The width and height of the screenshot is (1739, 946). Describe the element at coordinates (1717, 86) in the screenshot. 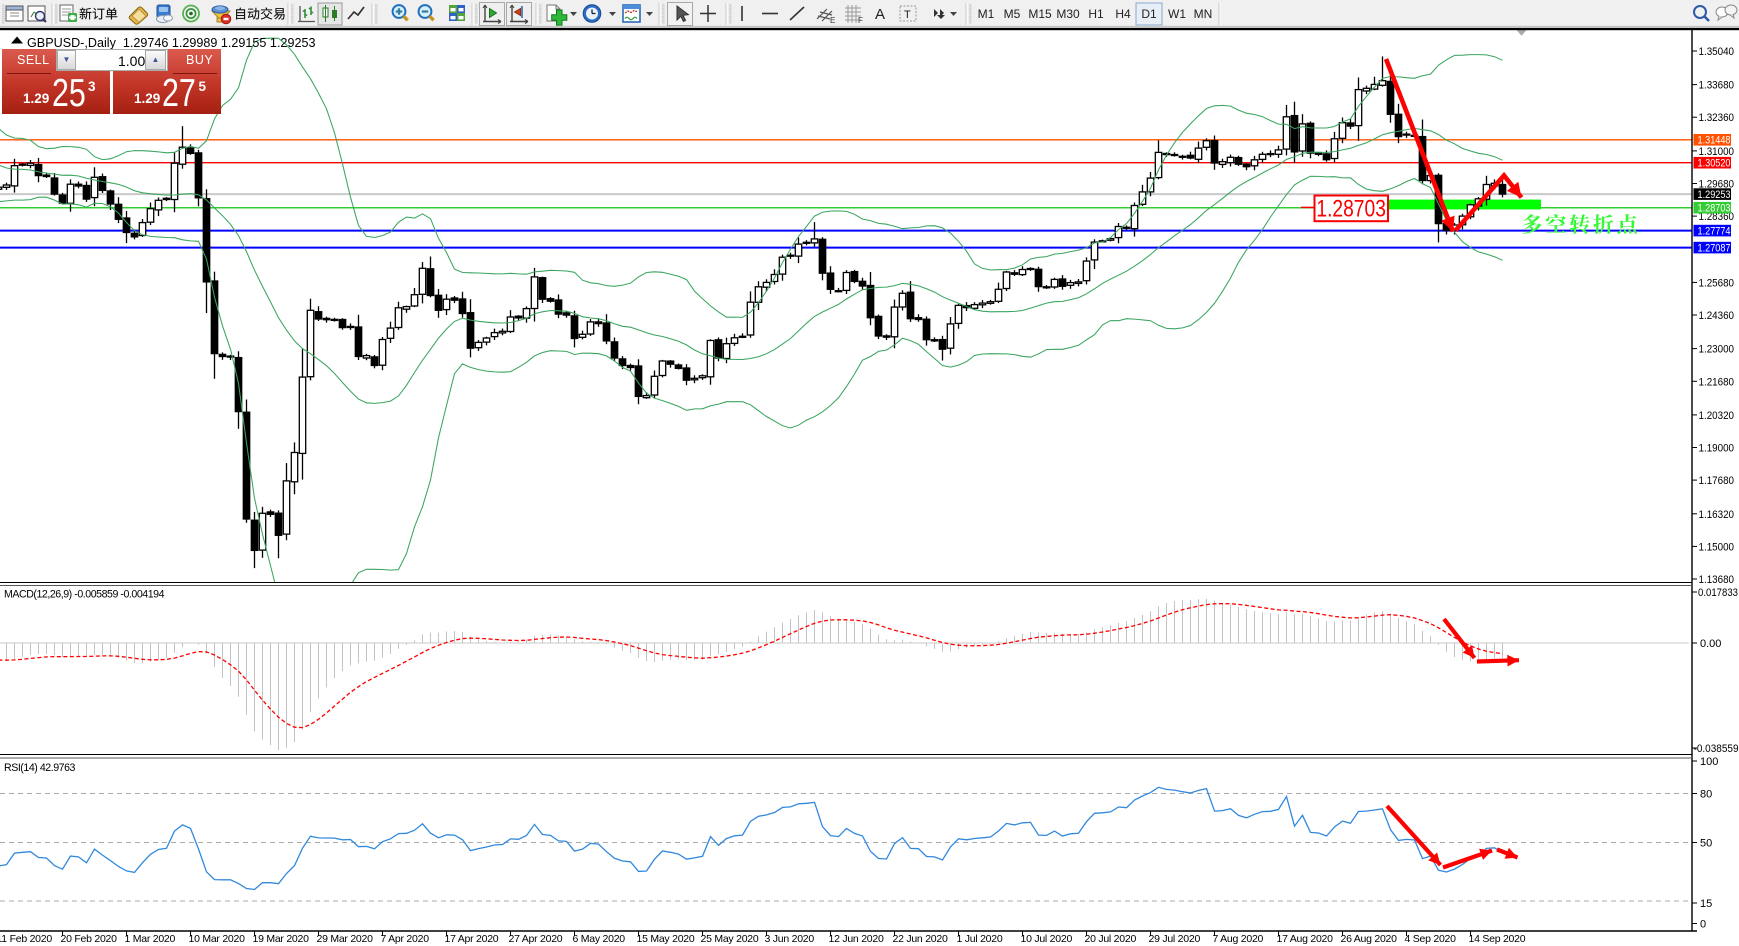

I see `svg-text: 1.33680` at that location.